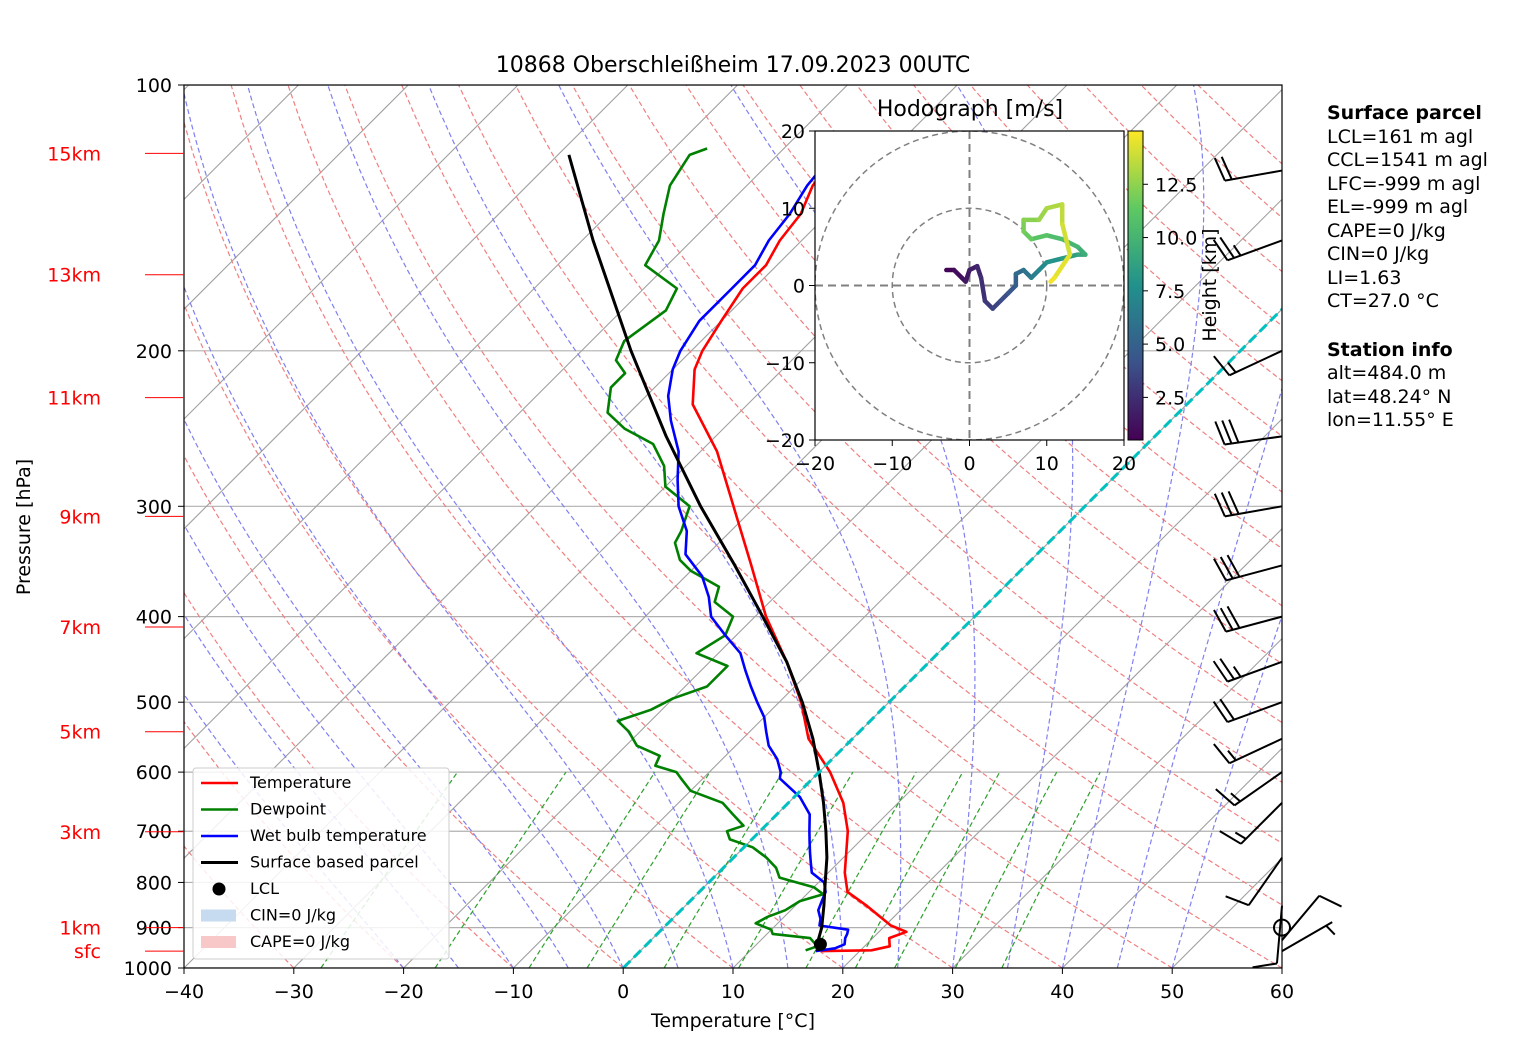 The image size is (1517, 1054). What do you see at coordinates (732, 1021) in the screenshot?
I see `x-axis-label: Temperature [°C]` at bounding box center [732, 1021].